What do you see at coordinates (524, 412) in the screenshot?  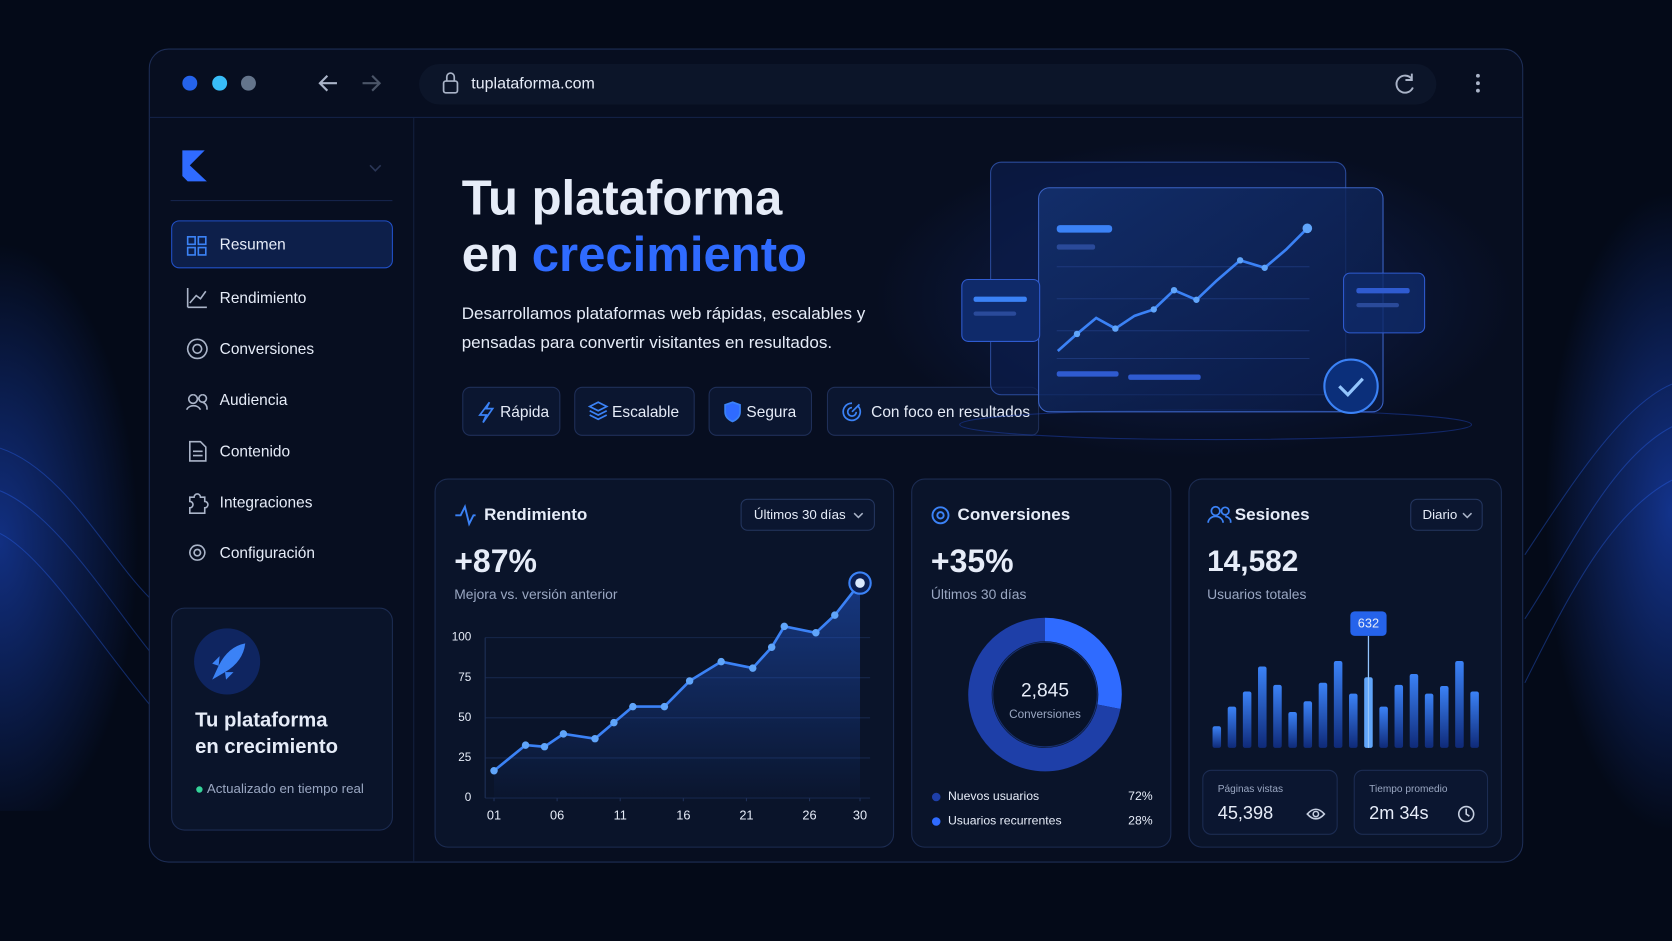 I see `feature-label: Rápida` at bounding box center [524, 412].